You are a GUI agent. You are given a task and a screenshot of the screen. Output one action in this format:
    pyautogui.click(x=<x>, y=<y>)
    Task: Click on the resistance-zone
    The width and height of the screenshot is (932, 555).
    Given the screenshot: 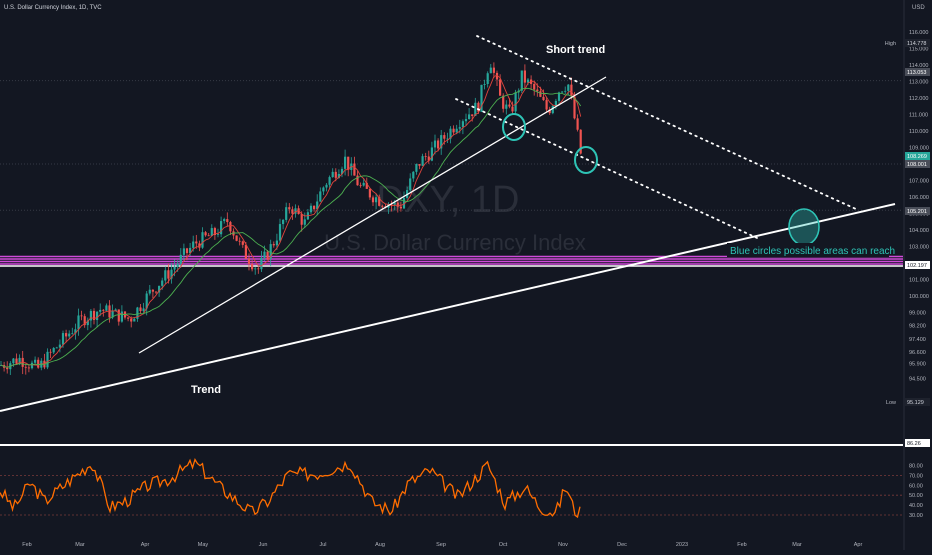 What is the action you would take?
    pyautogui.click(x=451, y=261)
    